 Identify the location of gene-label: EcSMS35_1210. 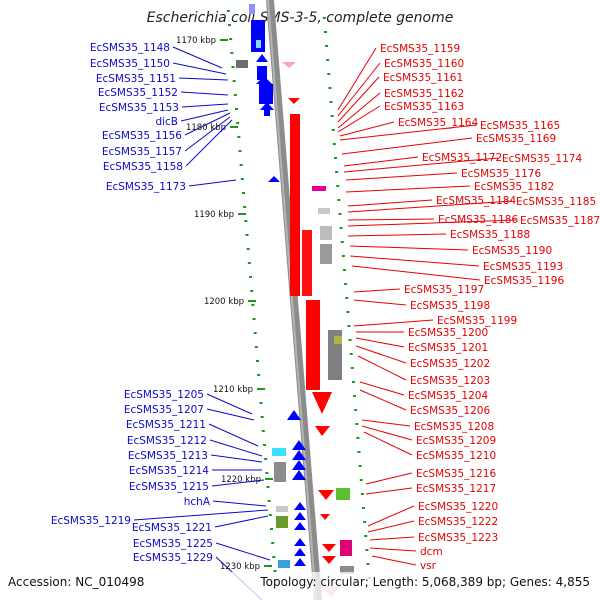
(456, 456).